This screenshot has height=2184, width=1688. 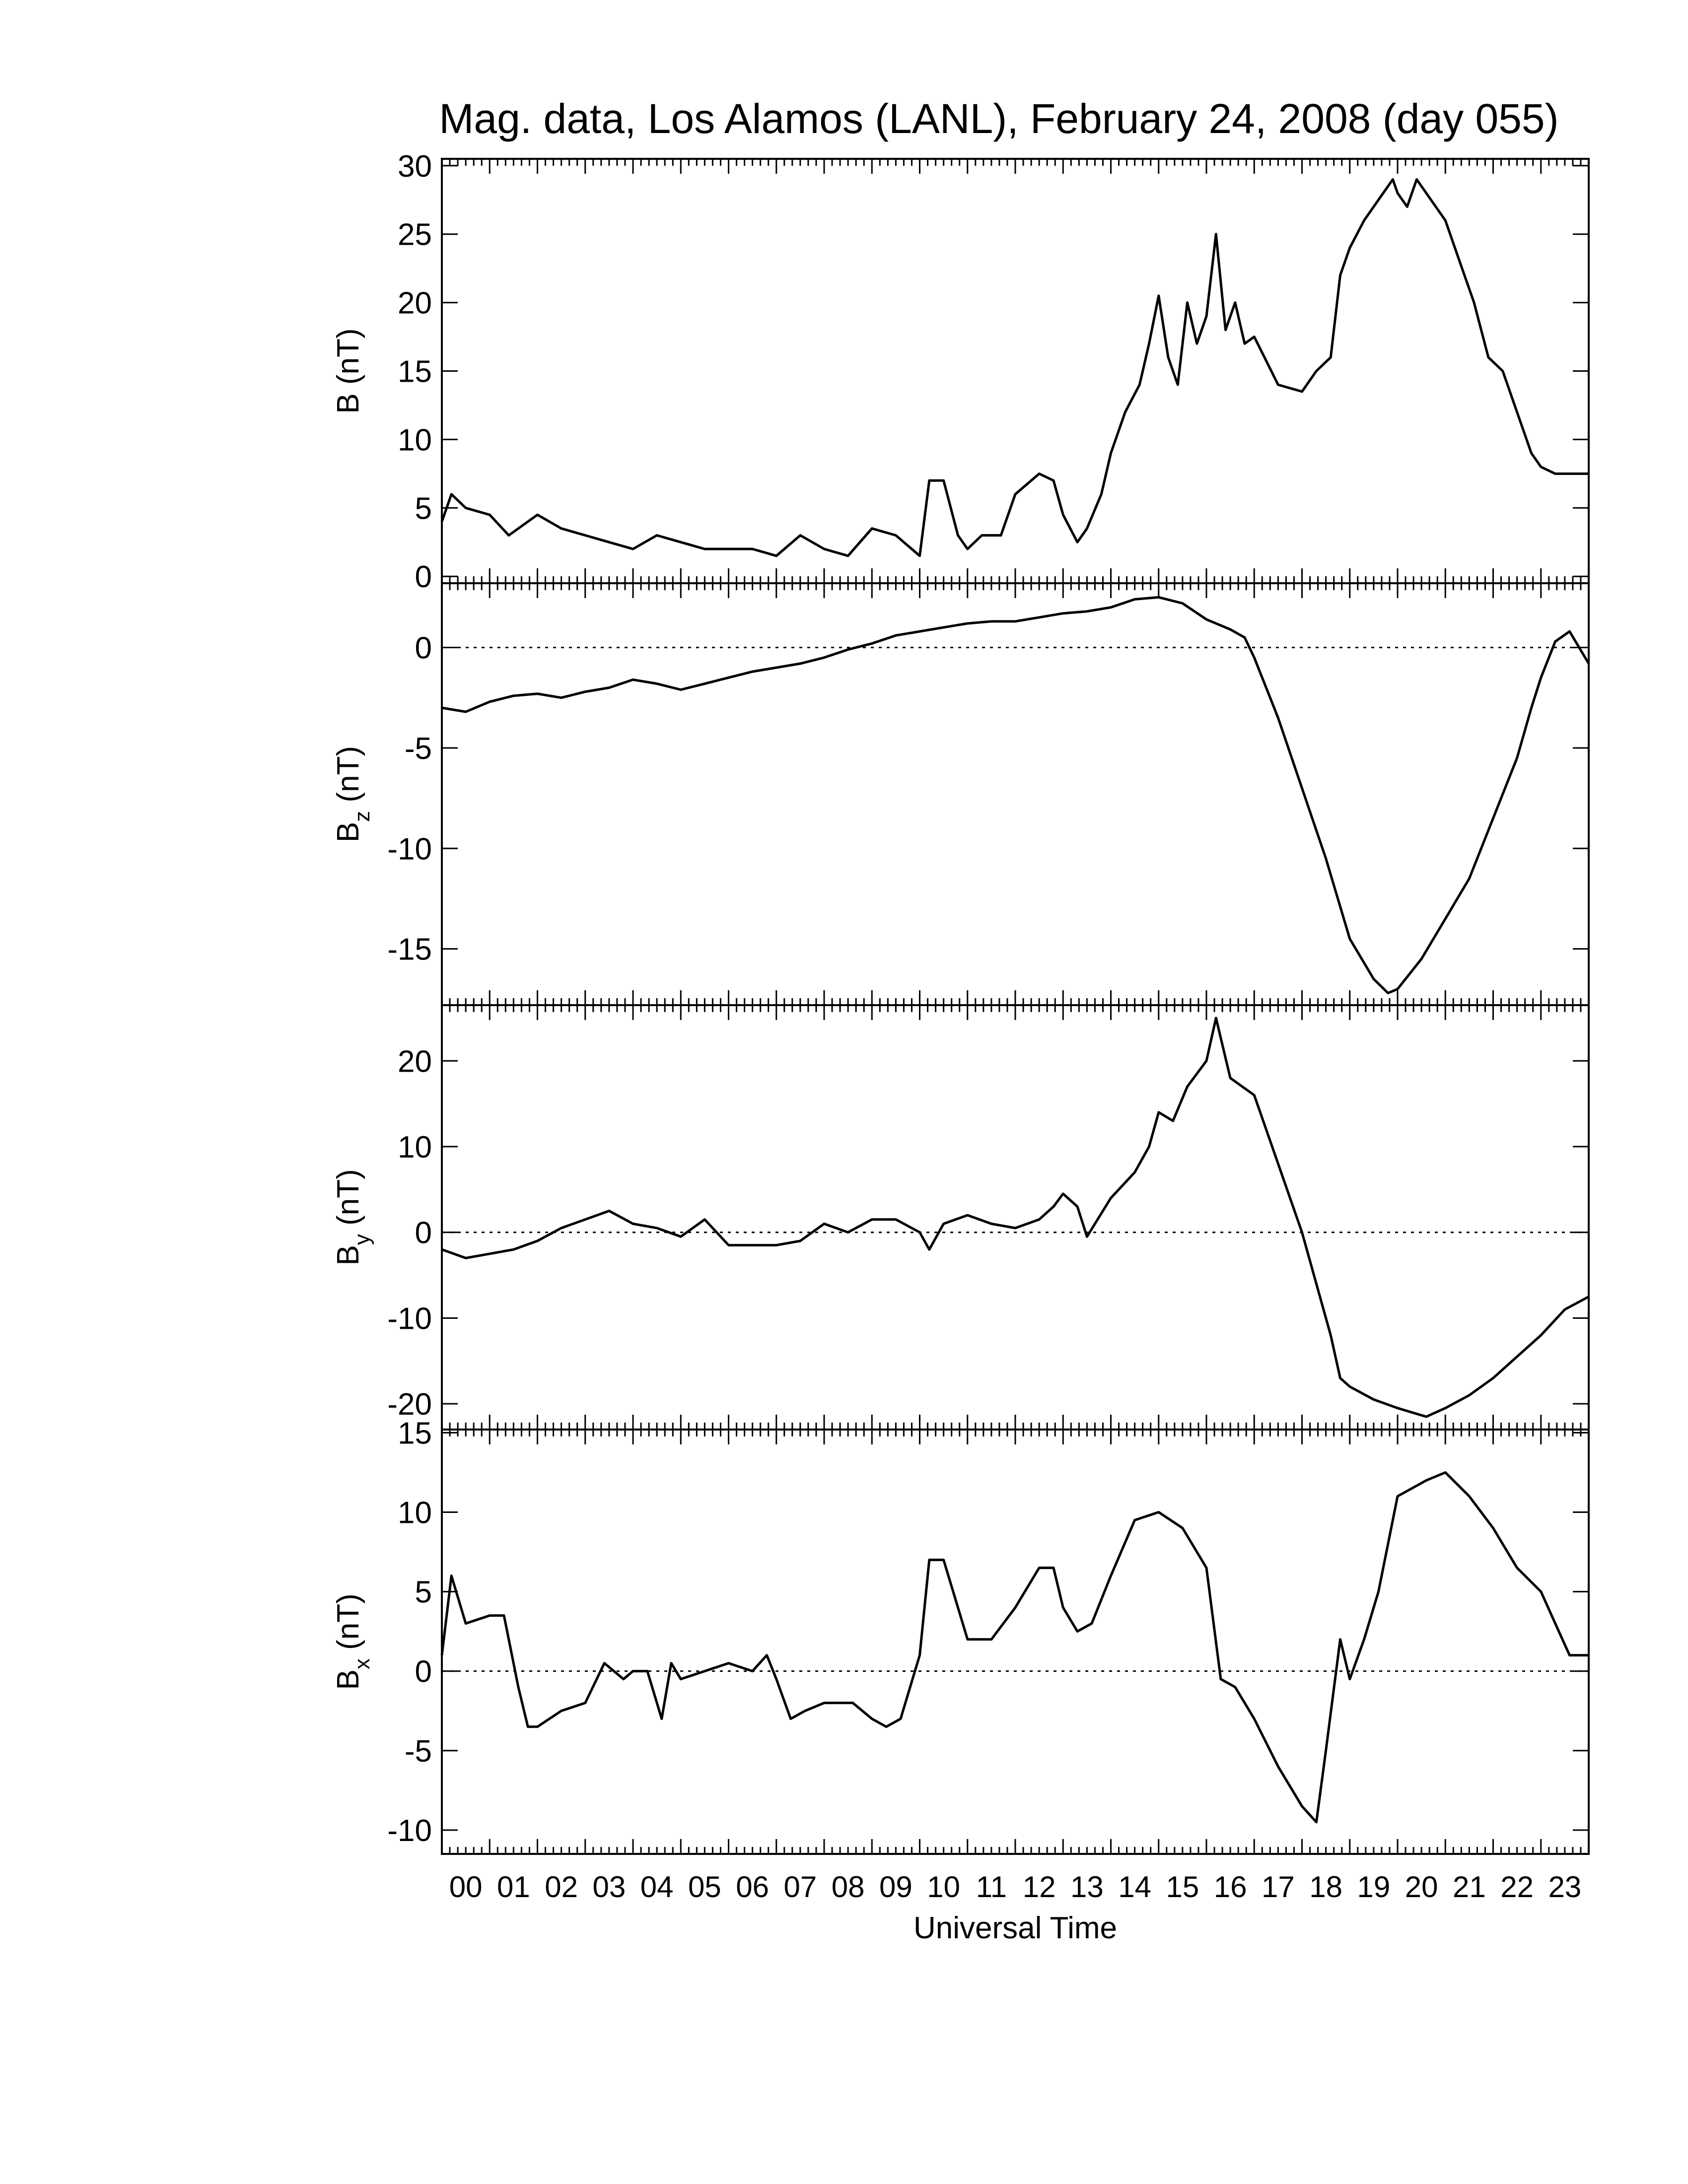 What do you see at coordinates (1014, 1647) in the screenshot?
I see `series-line-Bx` at bounding box center [1014, 1647].